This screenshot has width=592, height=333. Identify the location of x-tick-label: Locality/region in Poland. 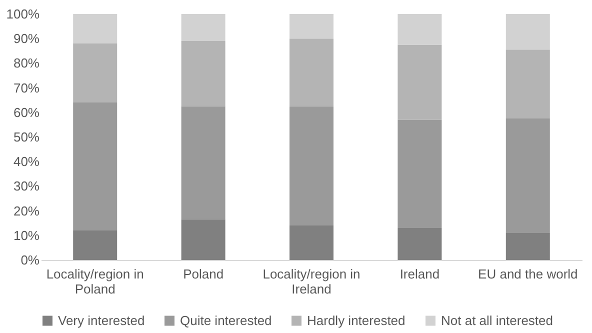
(95, 281).